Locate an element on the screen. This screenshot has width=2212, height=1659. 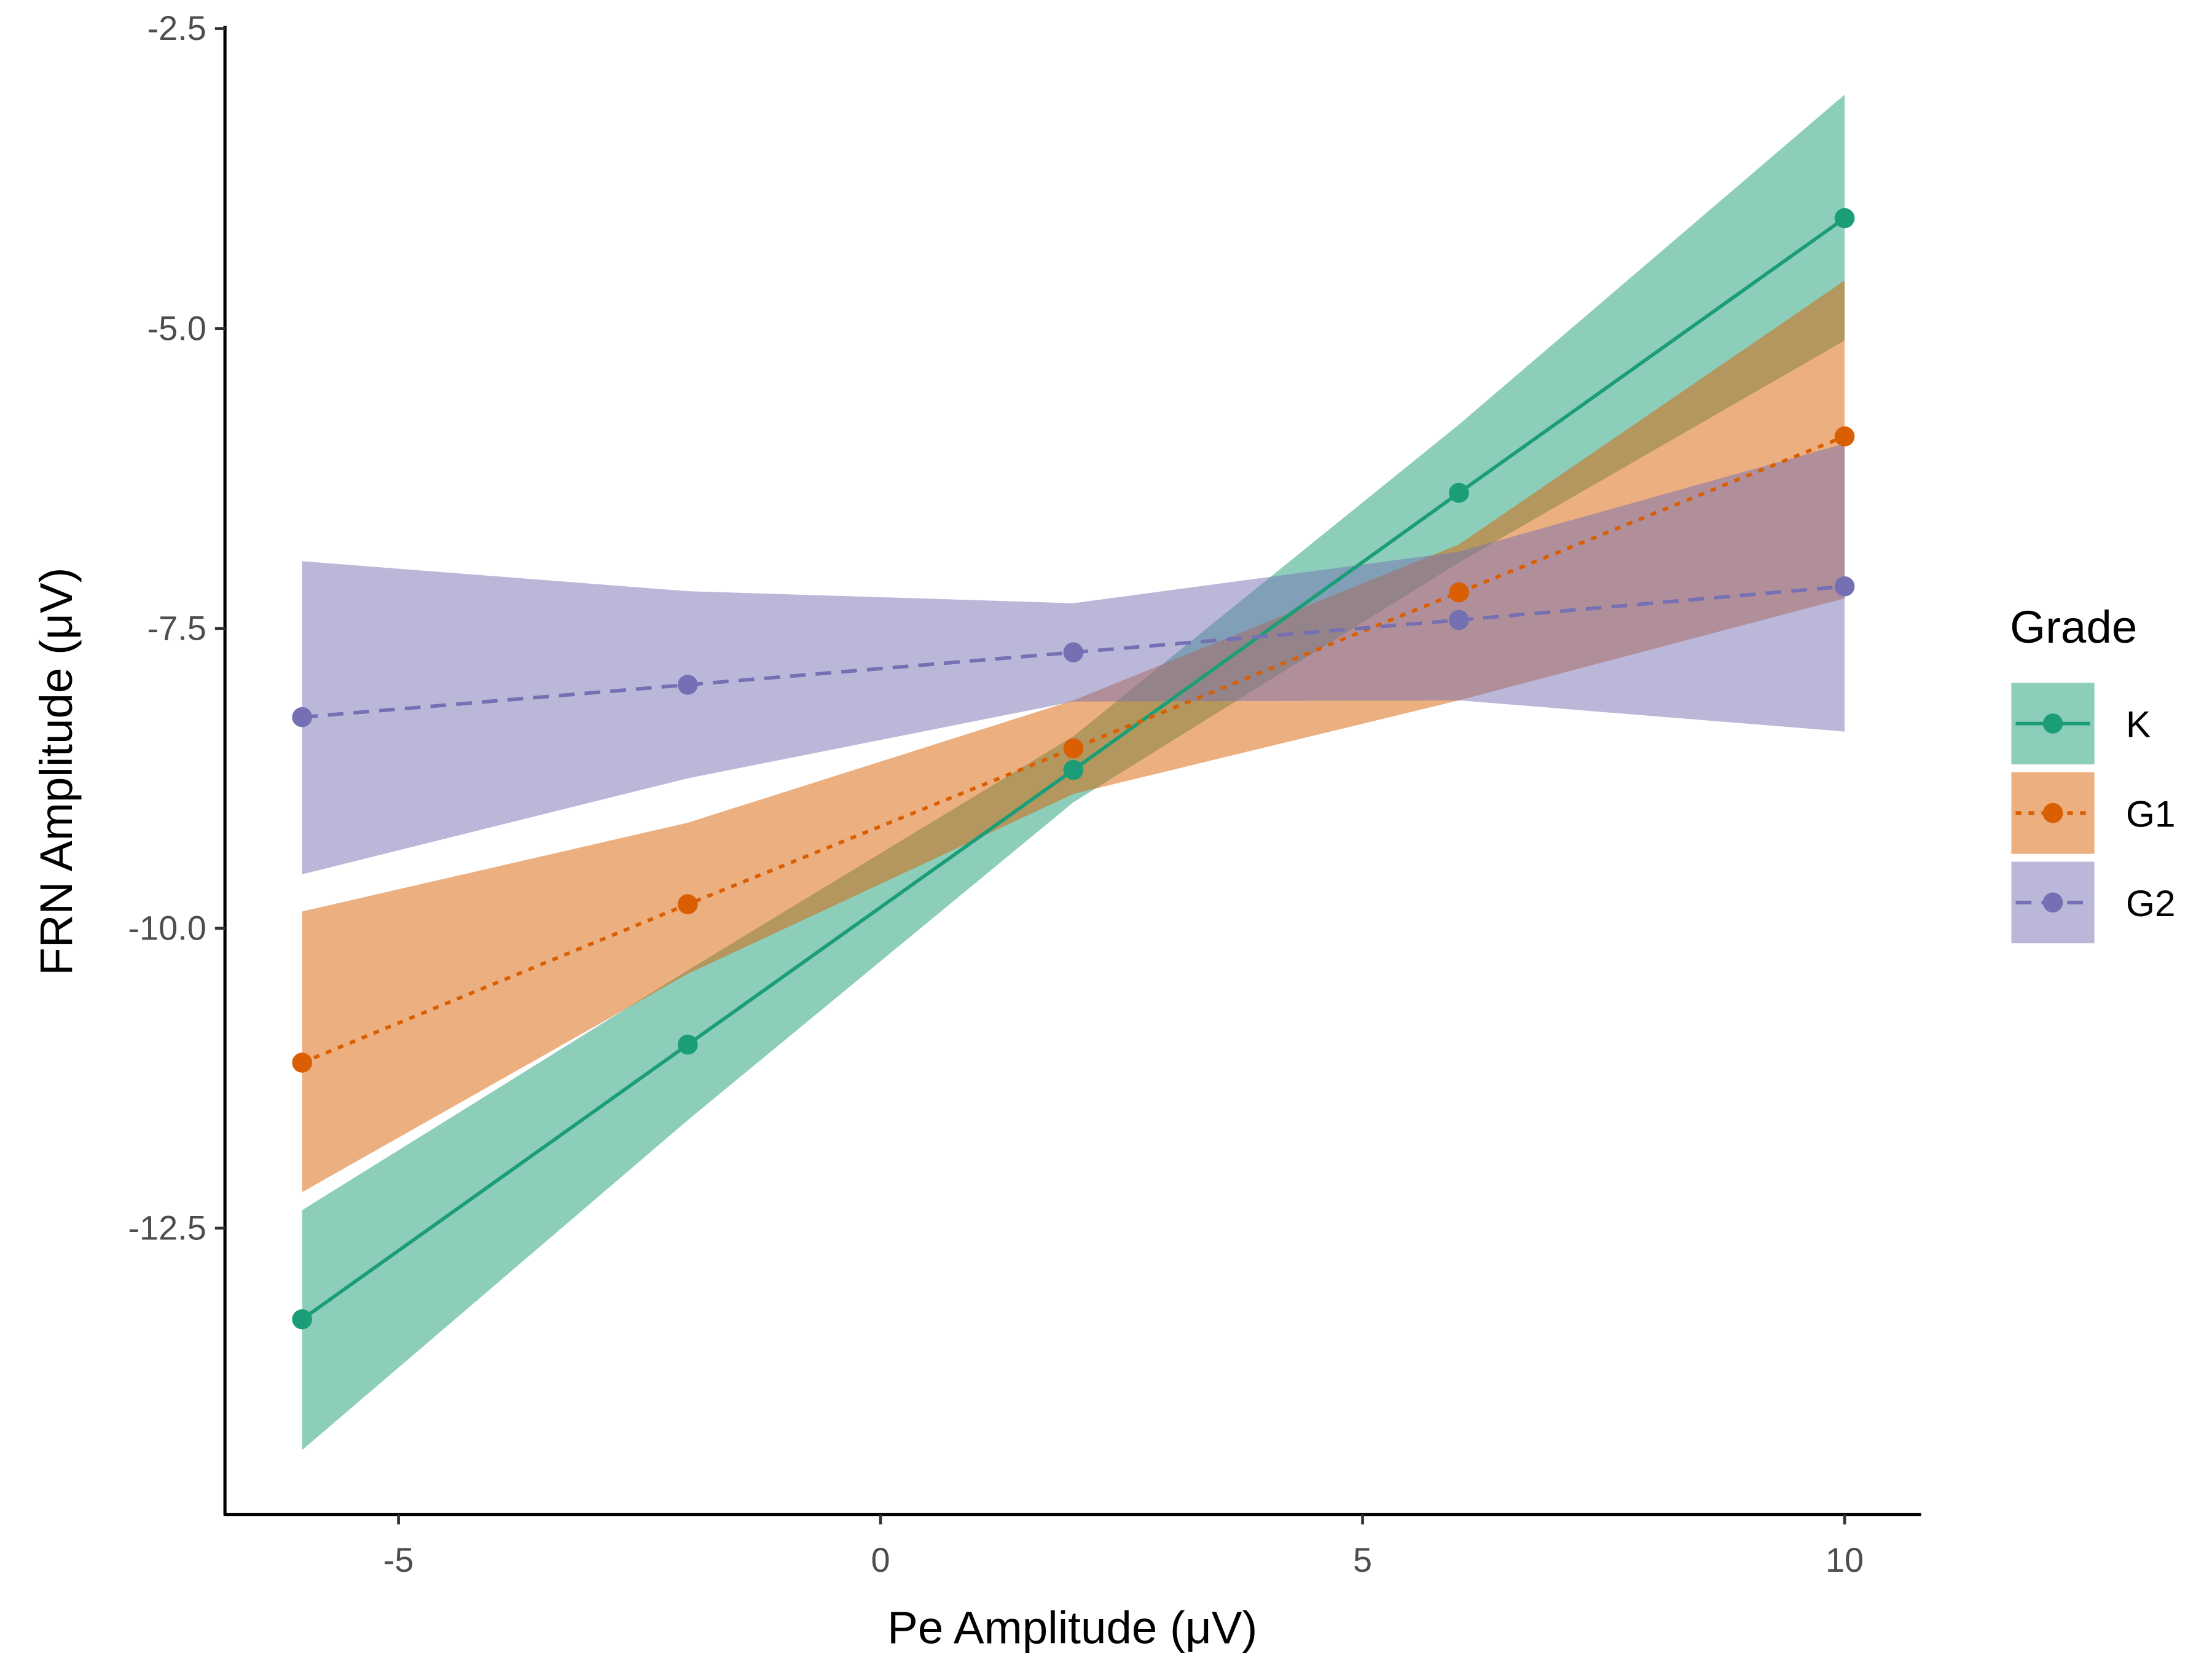
legend-title: Grade is located at coordinates (2073, 627).